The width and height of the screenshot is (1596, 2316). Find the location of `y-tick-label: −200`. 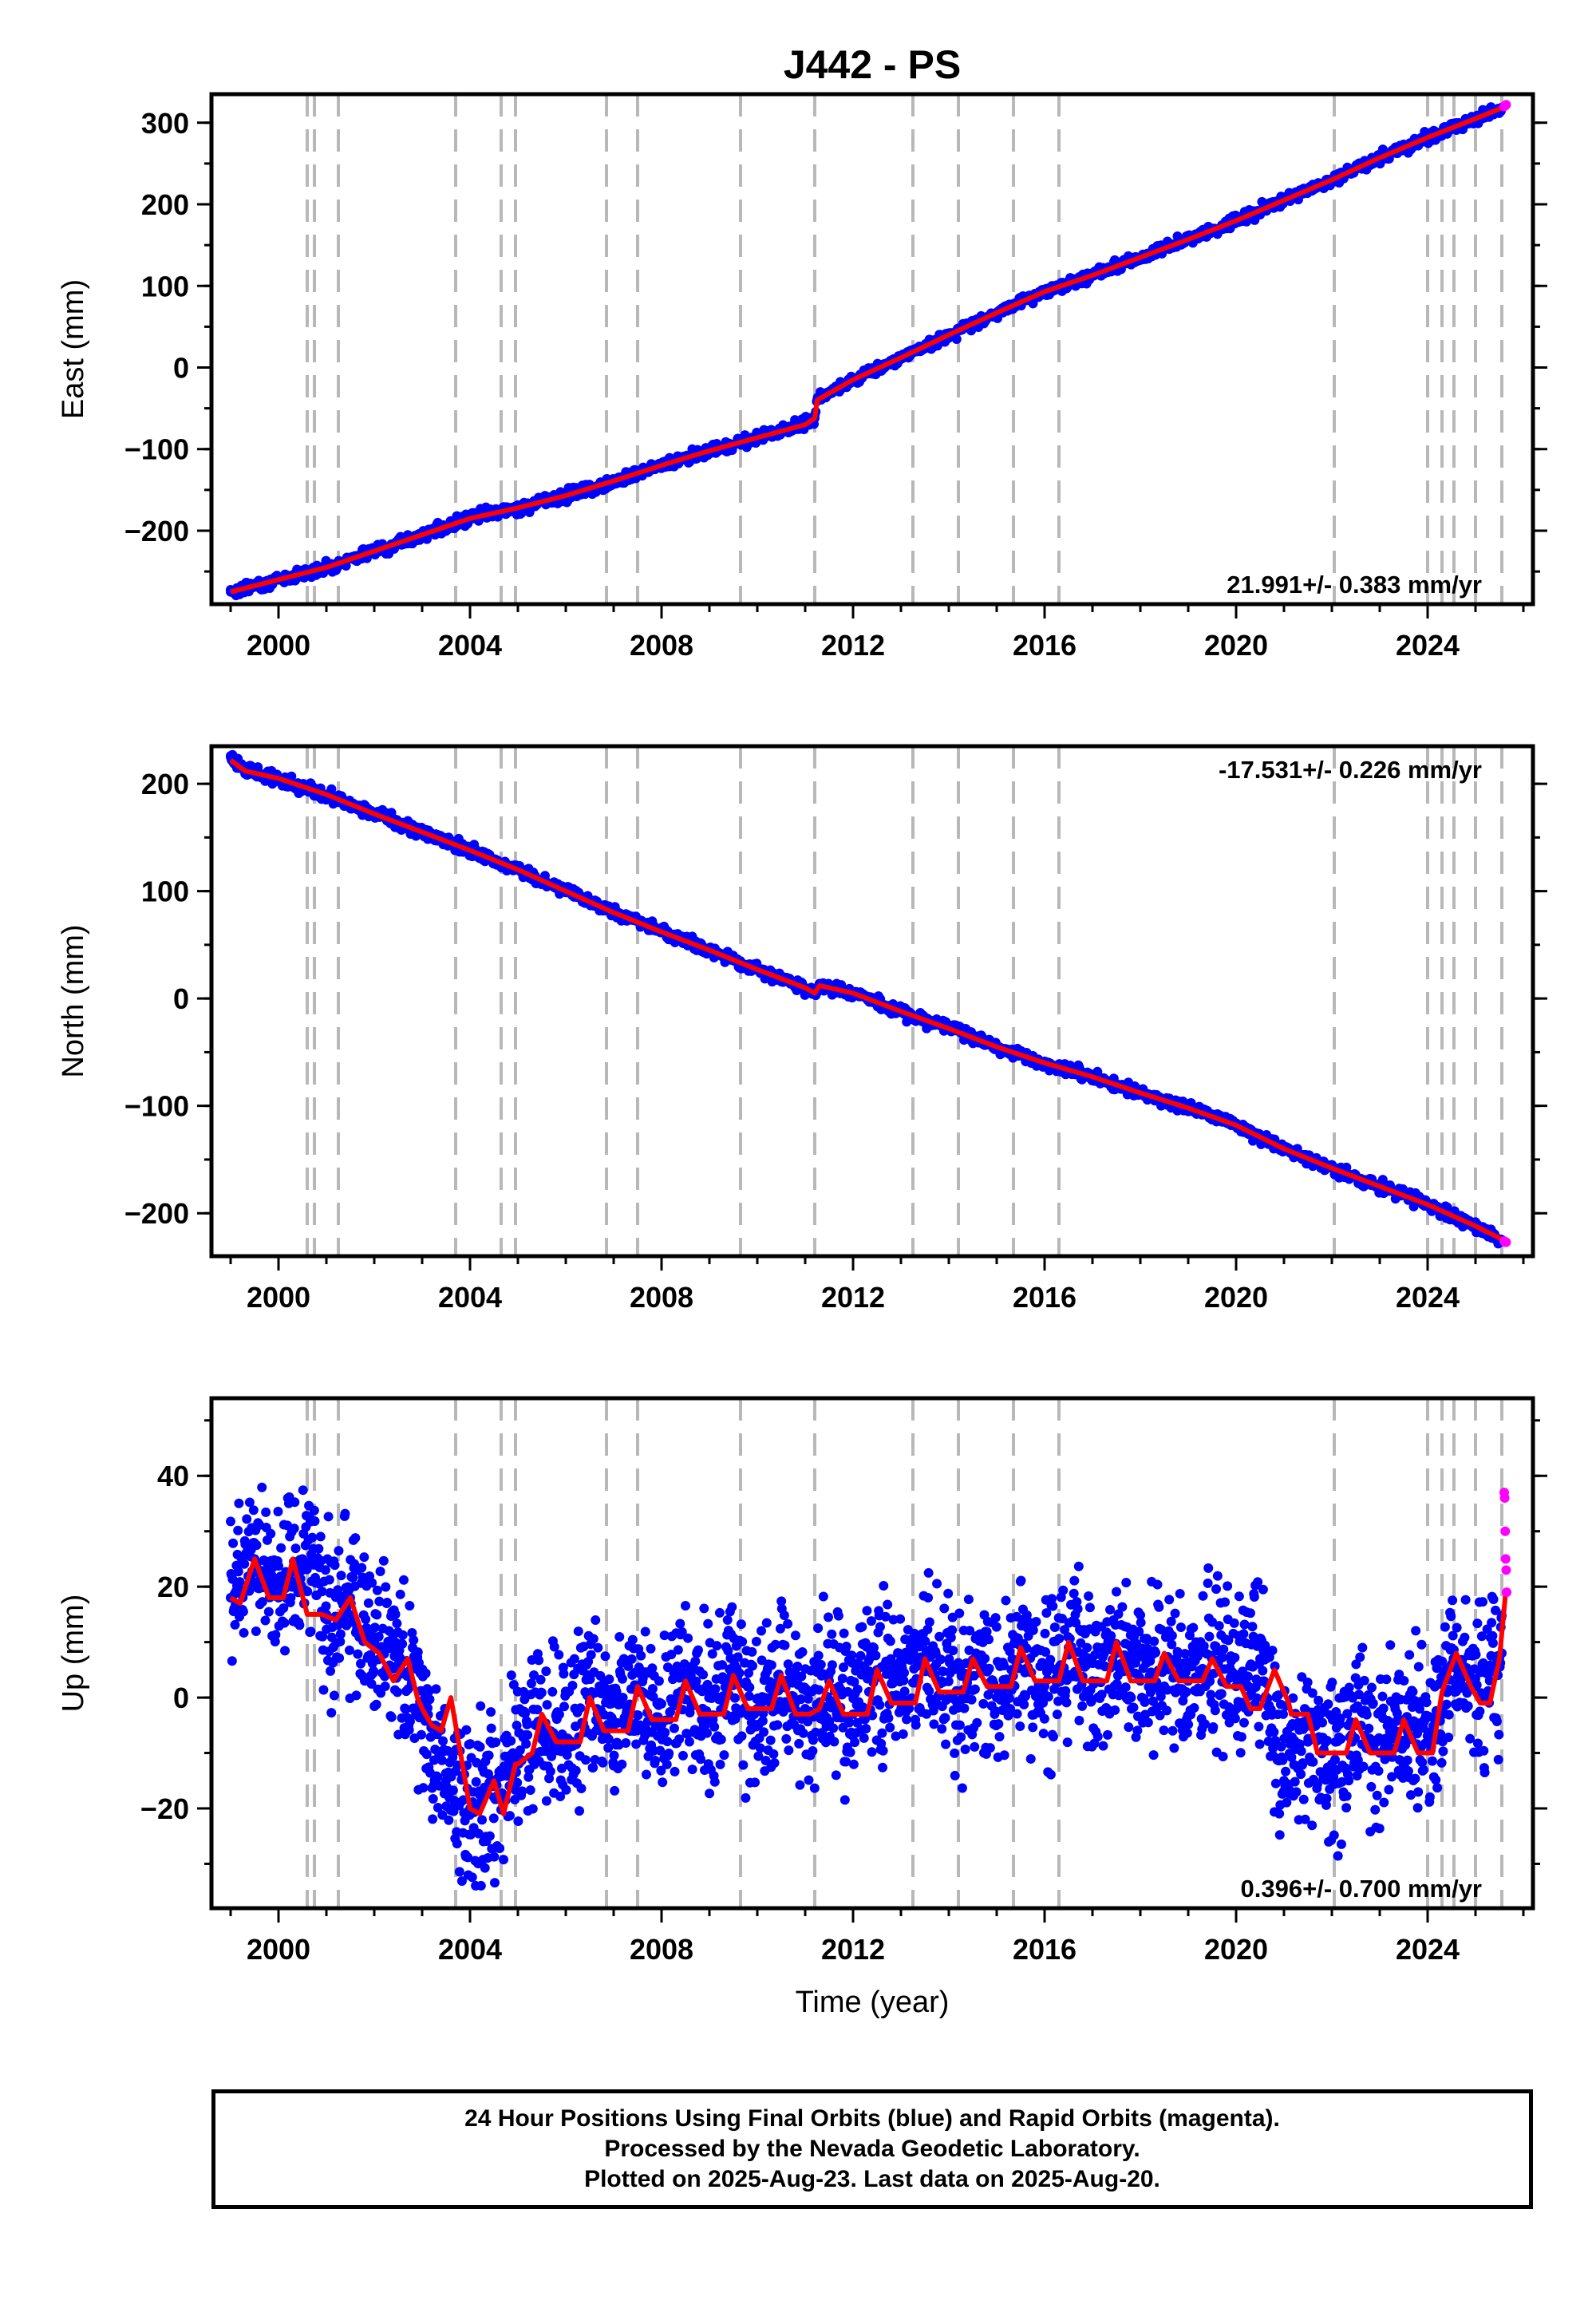

y-tick-label: −200 is located at coordinates (156, 531).